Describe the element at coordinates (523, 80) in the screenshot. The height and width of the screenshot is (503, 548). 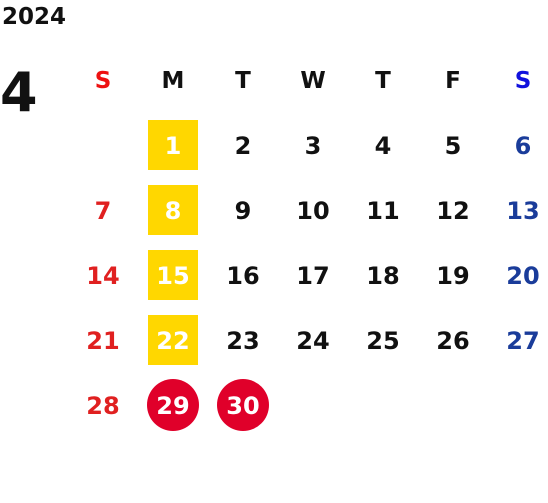
I see `weekday-saturday: S` at that location.